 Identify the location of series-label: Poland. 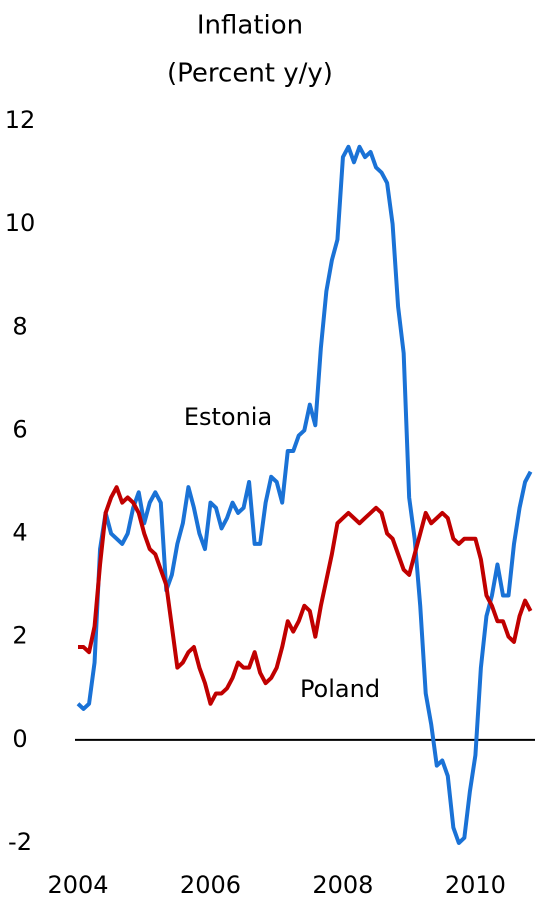
(340, 689).